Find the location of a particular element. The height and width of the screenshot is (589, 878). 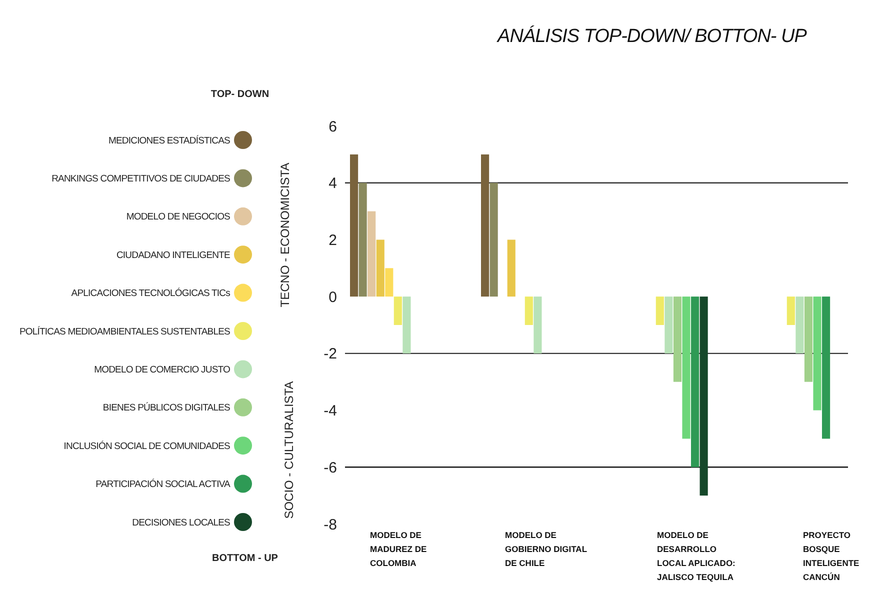

legend-label: APLICACIONES TECNOLÓGICAS TICs is located at coordinates (151, 293).